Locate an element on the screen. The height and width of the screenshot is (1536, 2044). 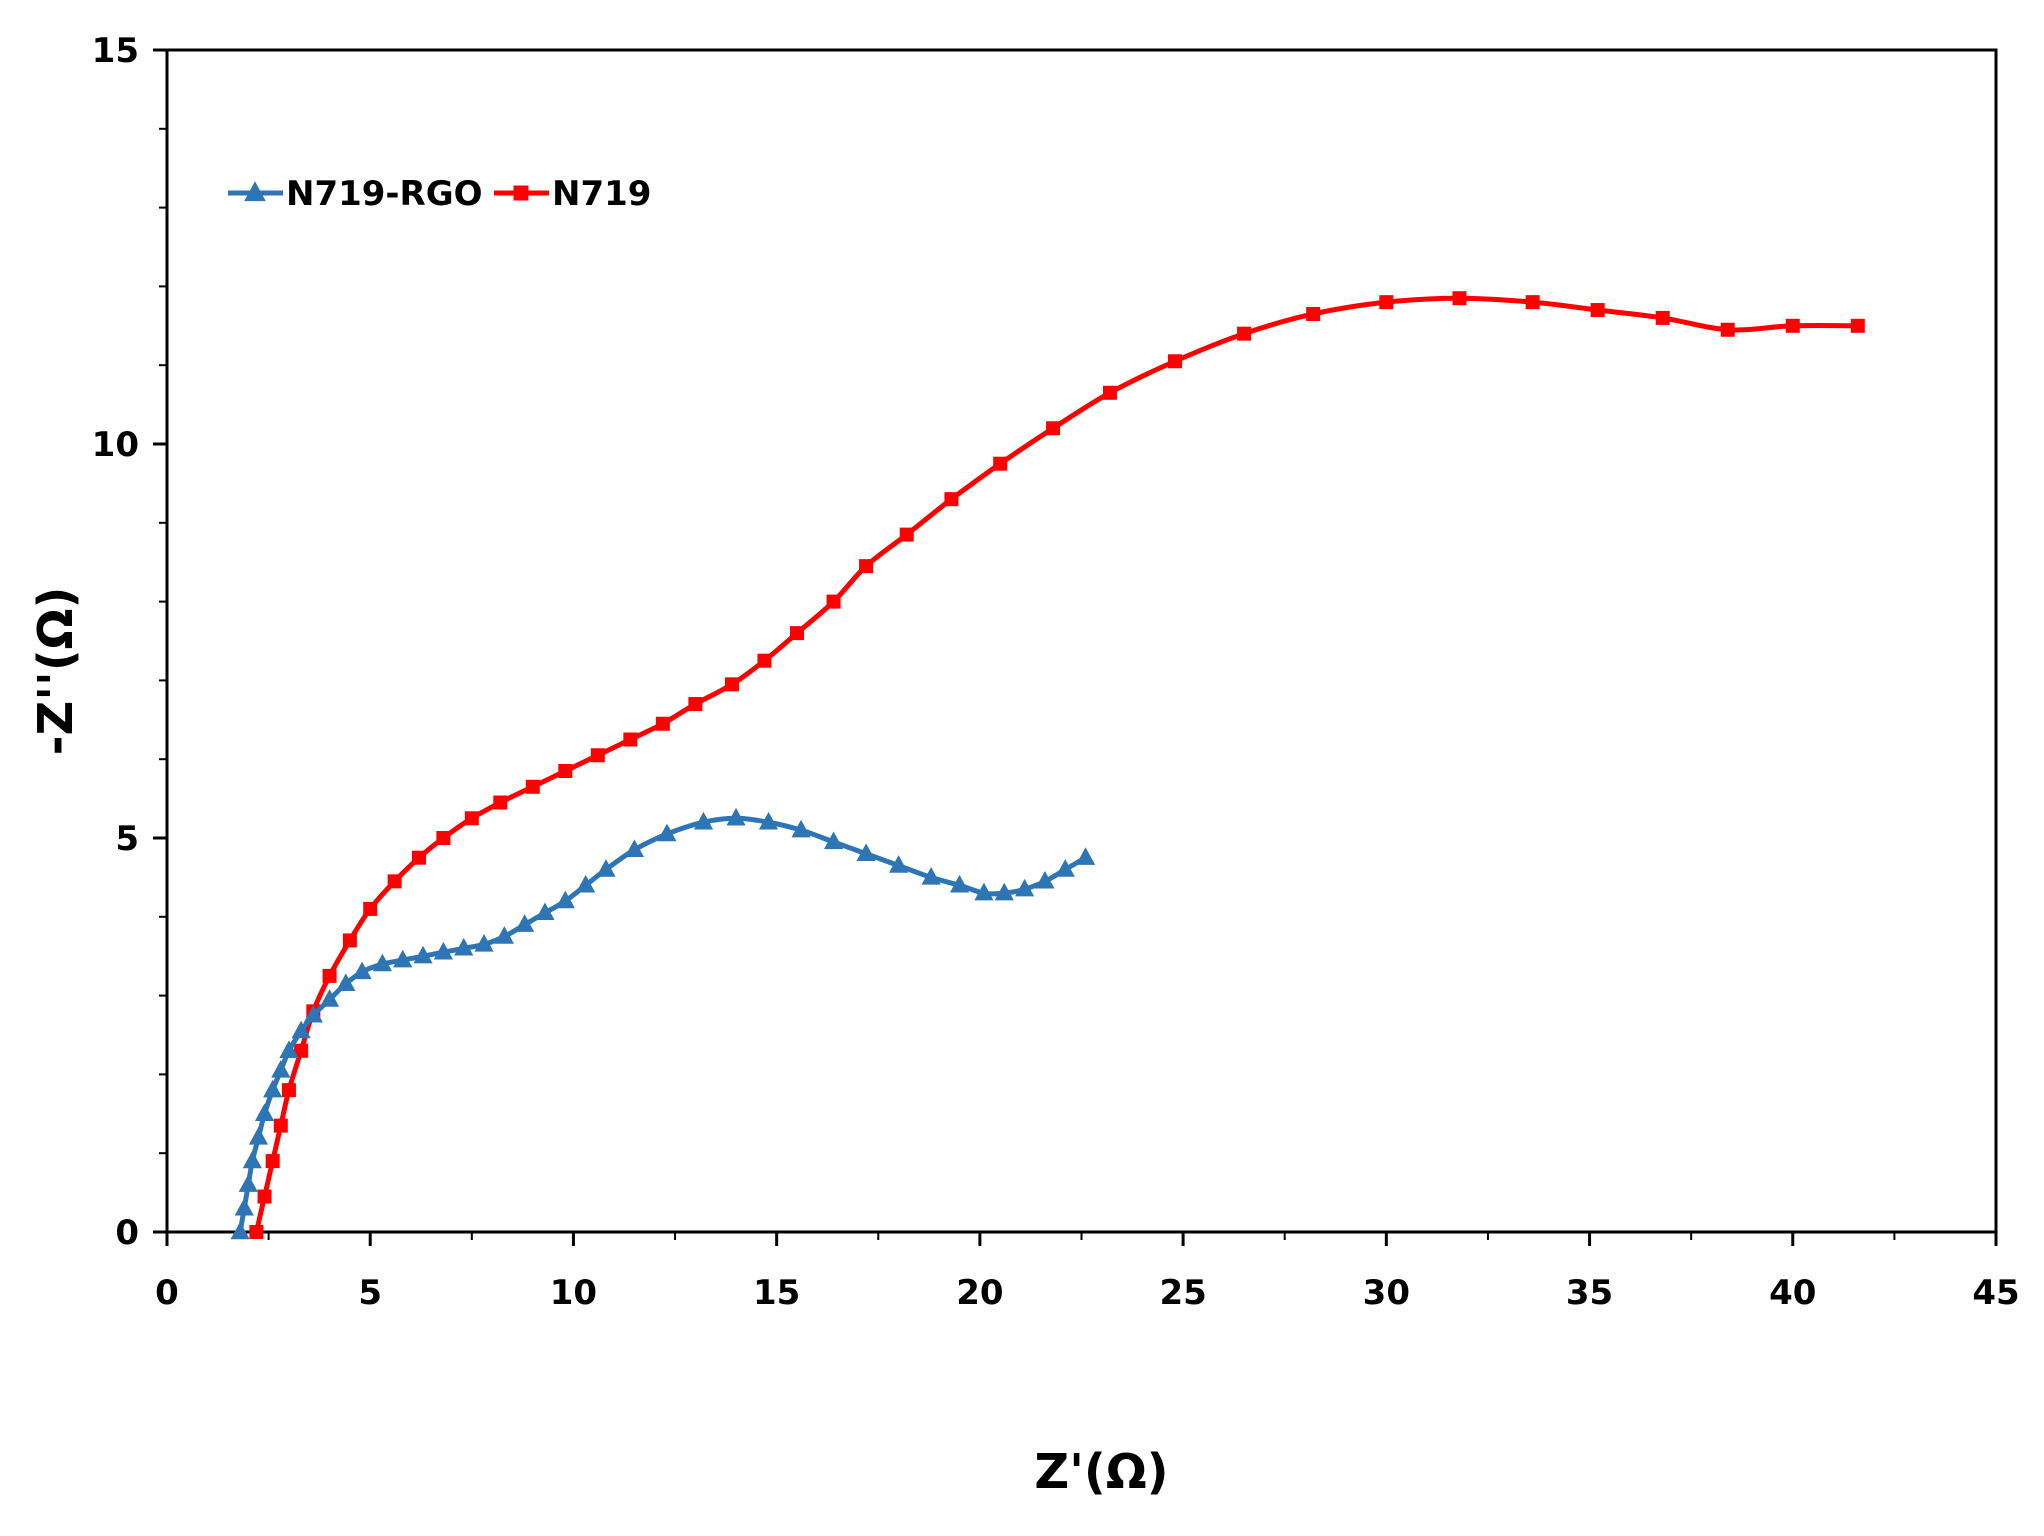
x-tick-label: 10 is located at coordinates (573, 1293).